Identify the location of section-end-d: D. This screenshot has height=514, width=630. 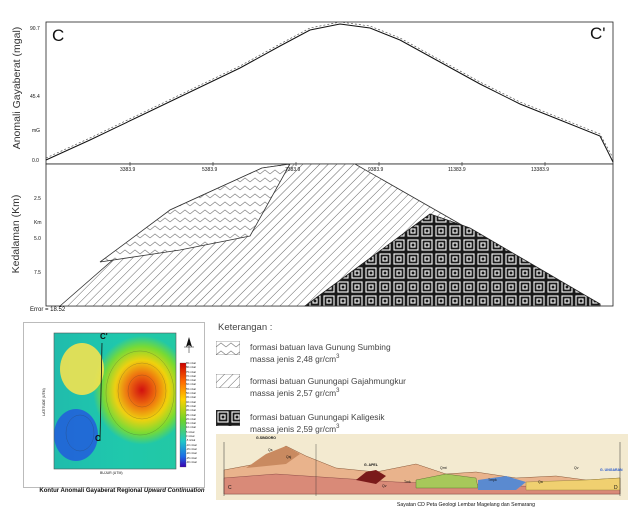
(616, 488).